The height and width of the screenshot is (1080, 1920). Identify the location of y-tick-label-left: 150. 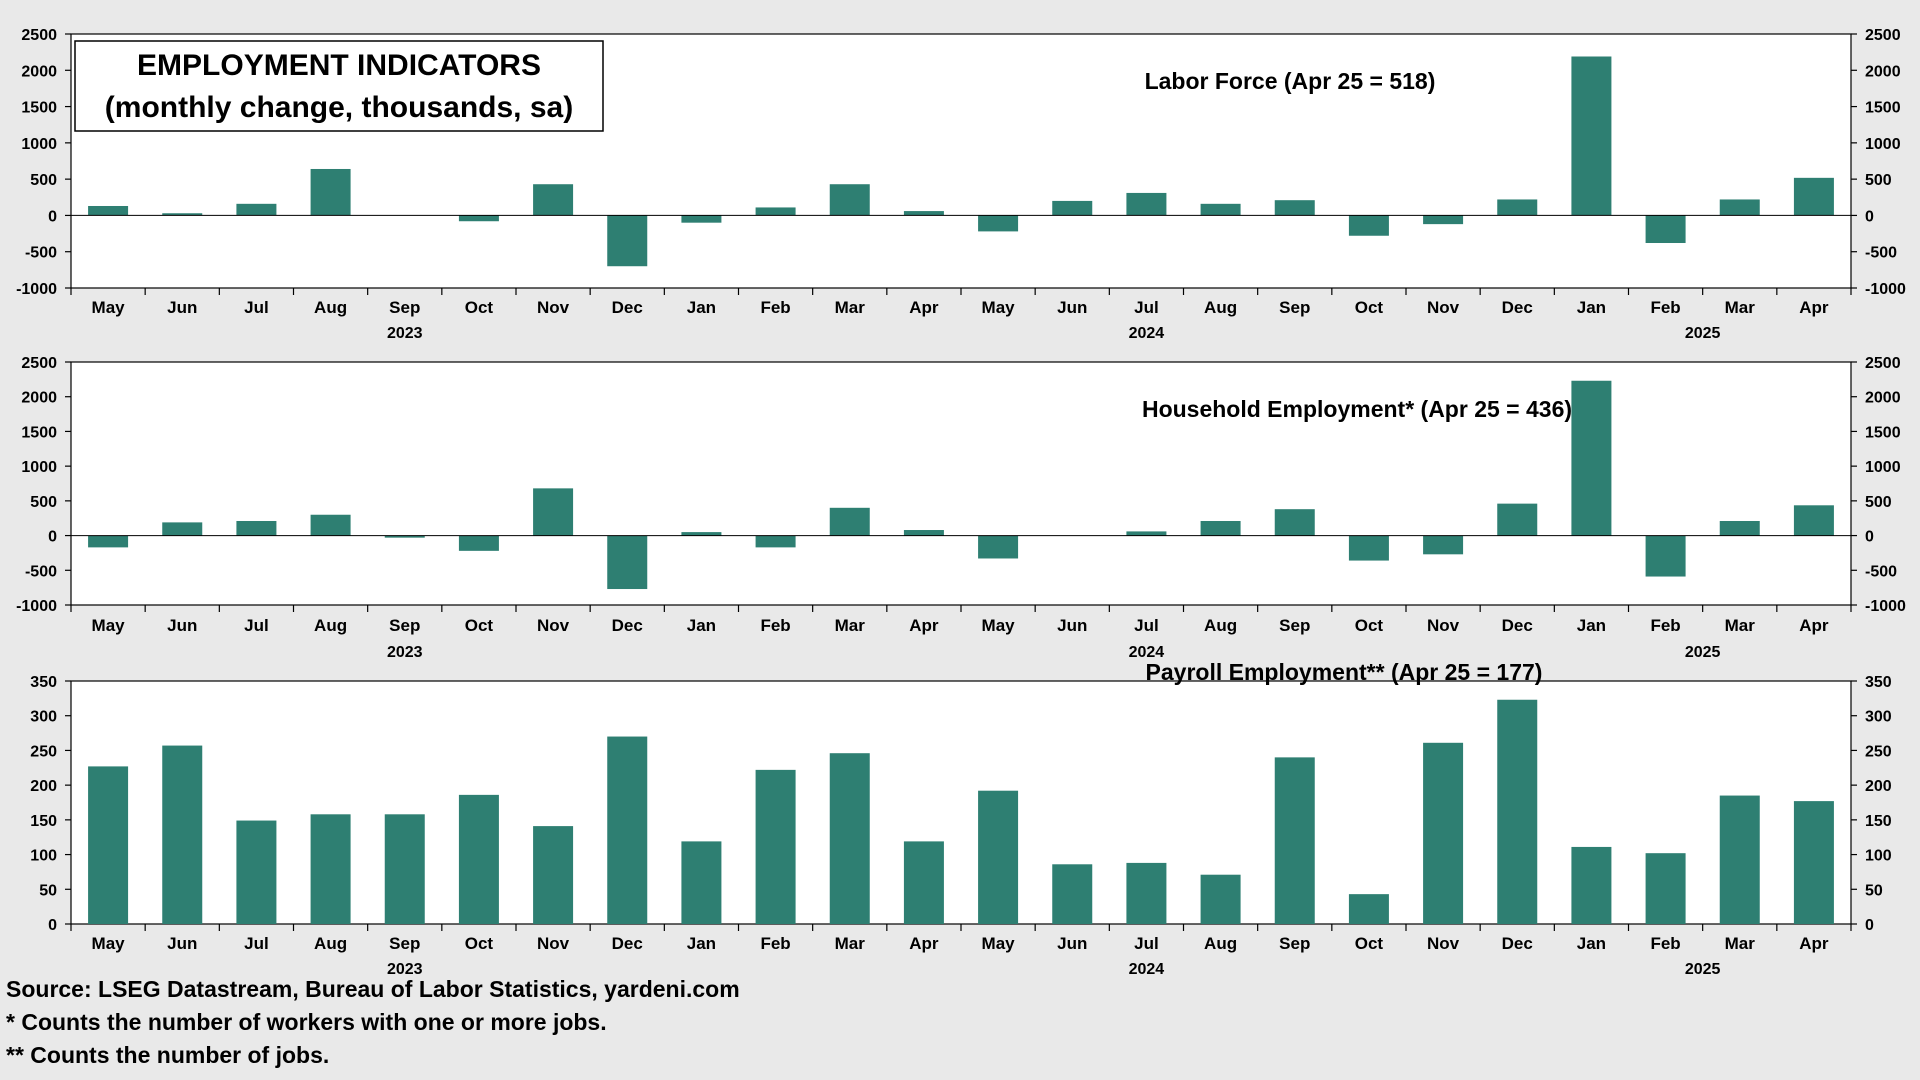
(43, 821).